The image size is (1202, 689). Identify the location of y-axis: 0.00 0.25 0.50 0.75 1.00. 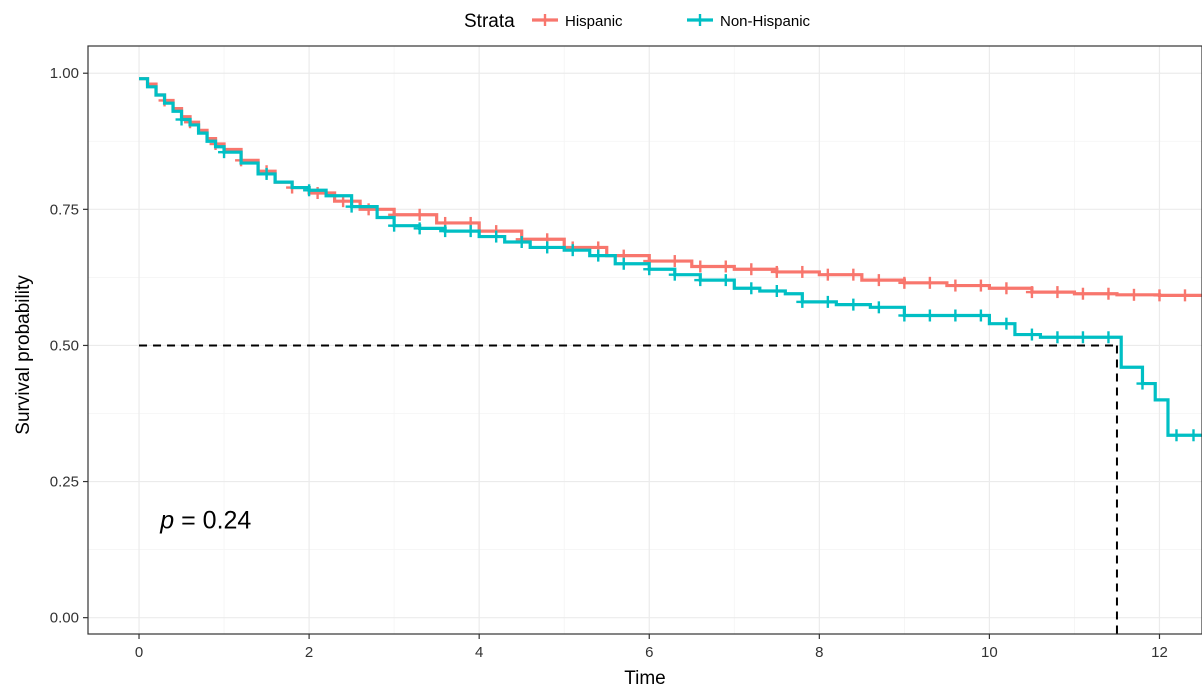
(69, 346).